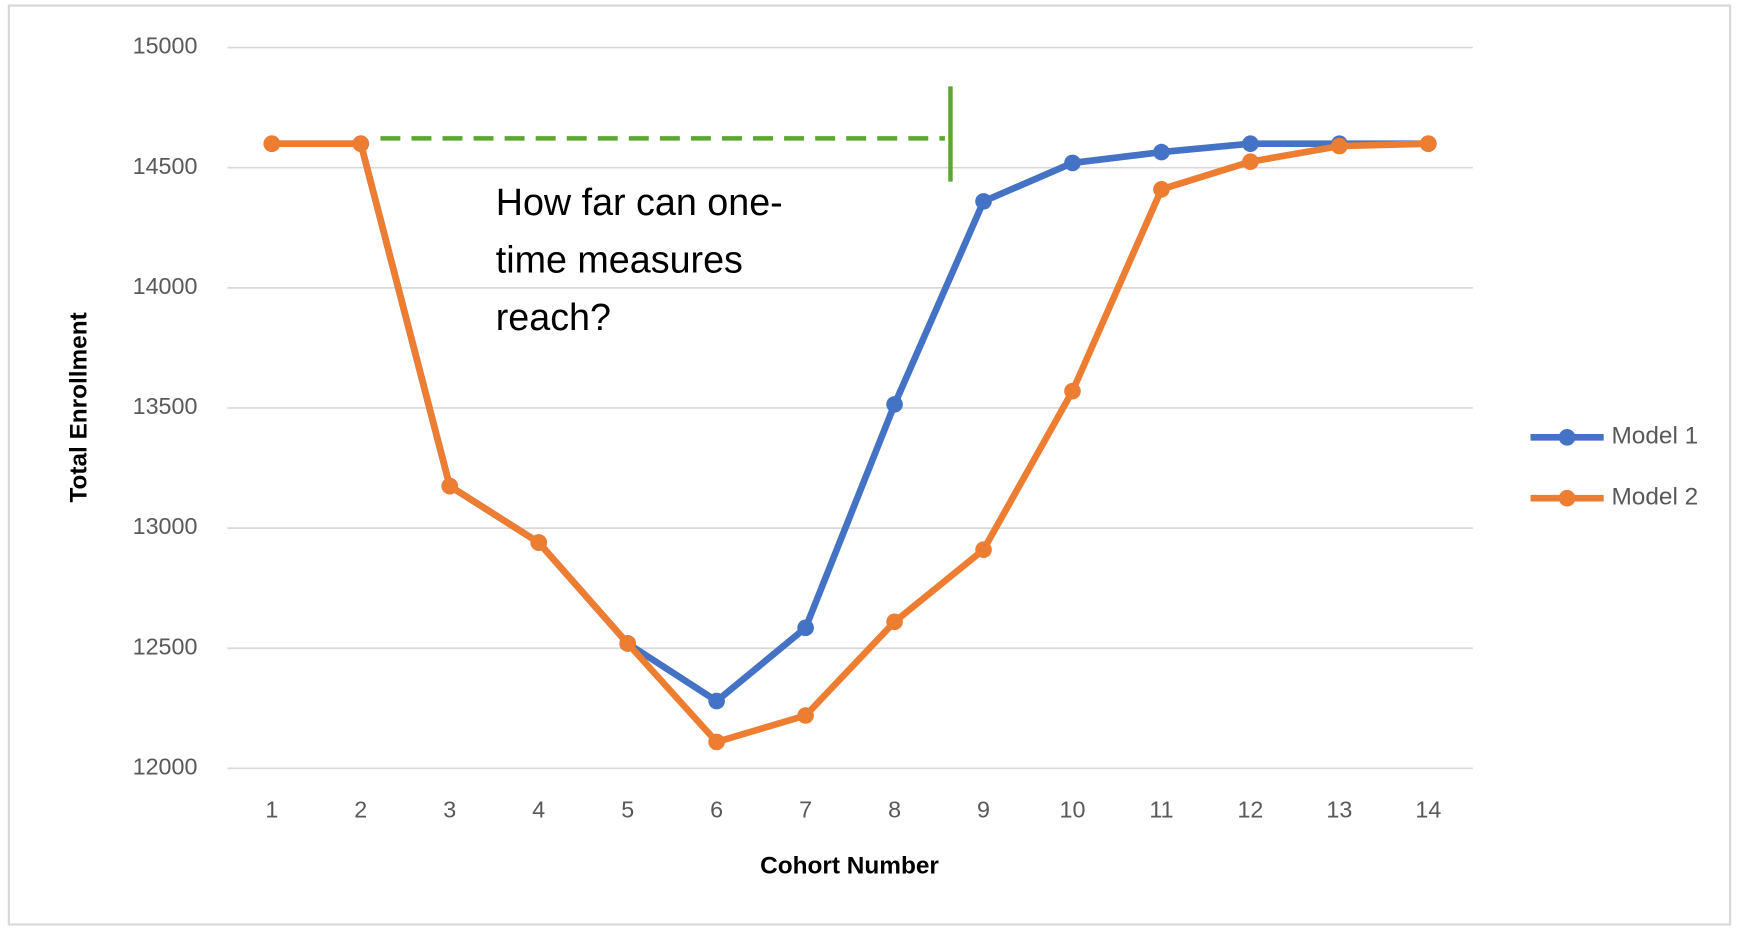 The width and height of the screenshot is (1739, 930). I want to click on x-tick-label: 5, so click(627, 810).